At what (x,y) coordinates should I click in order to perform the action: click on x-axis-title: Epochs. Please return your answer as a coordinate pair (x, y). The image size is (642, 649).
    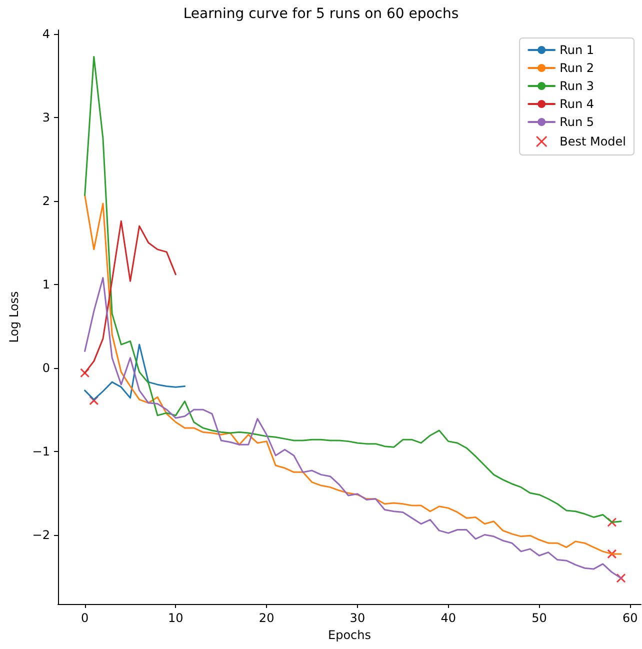
    Looking at the image, I should click on (349, 635).